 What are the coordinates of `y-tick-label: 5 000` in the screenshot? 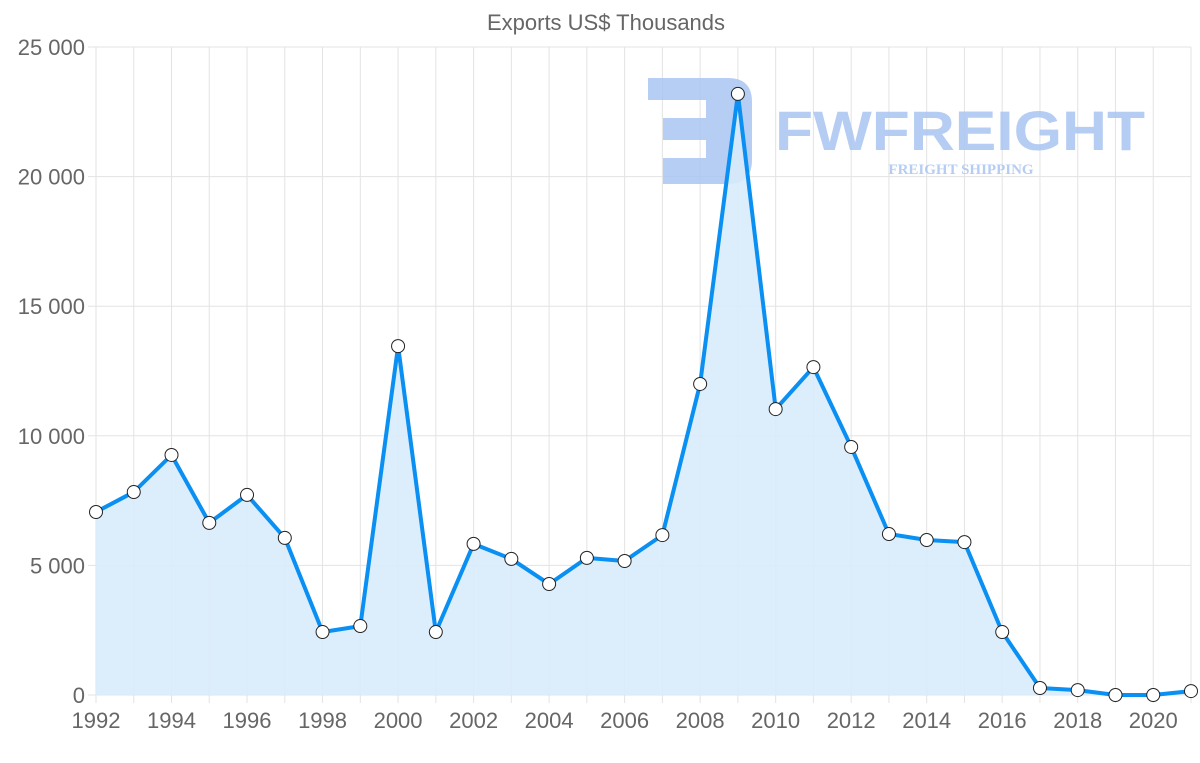 It's located at (57, 565).